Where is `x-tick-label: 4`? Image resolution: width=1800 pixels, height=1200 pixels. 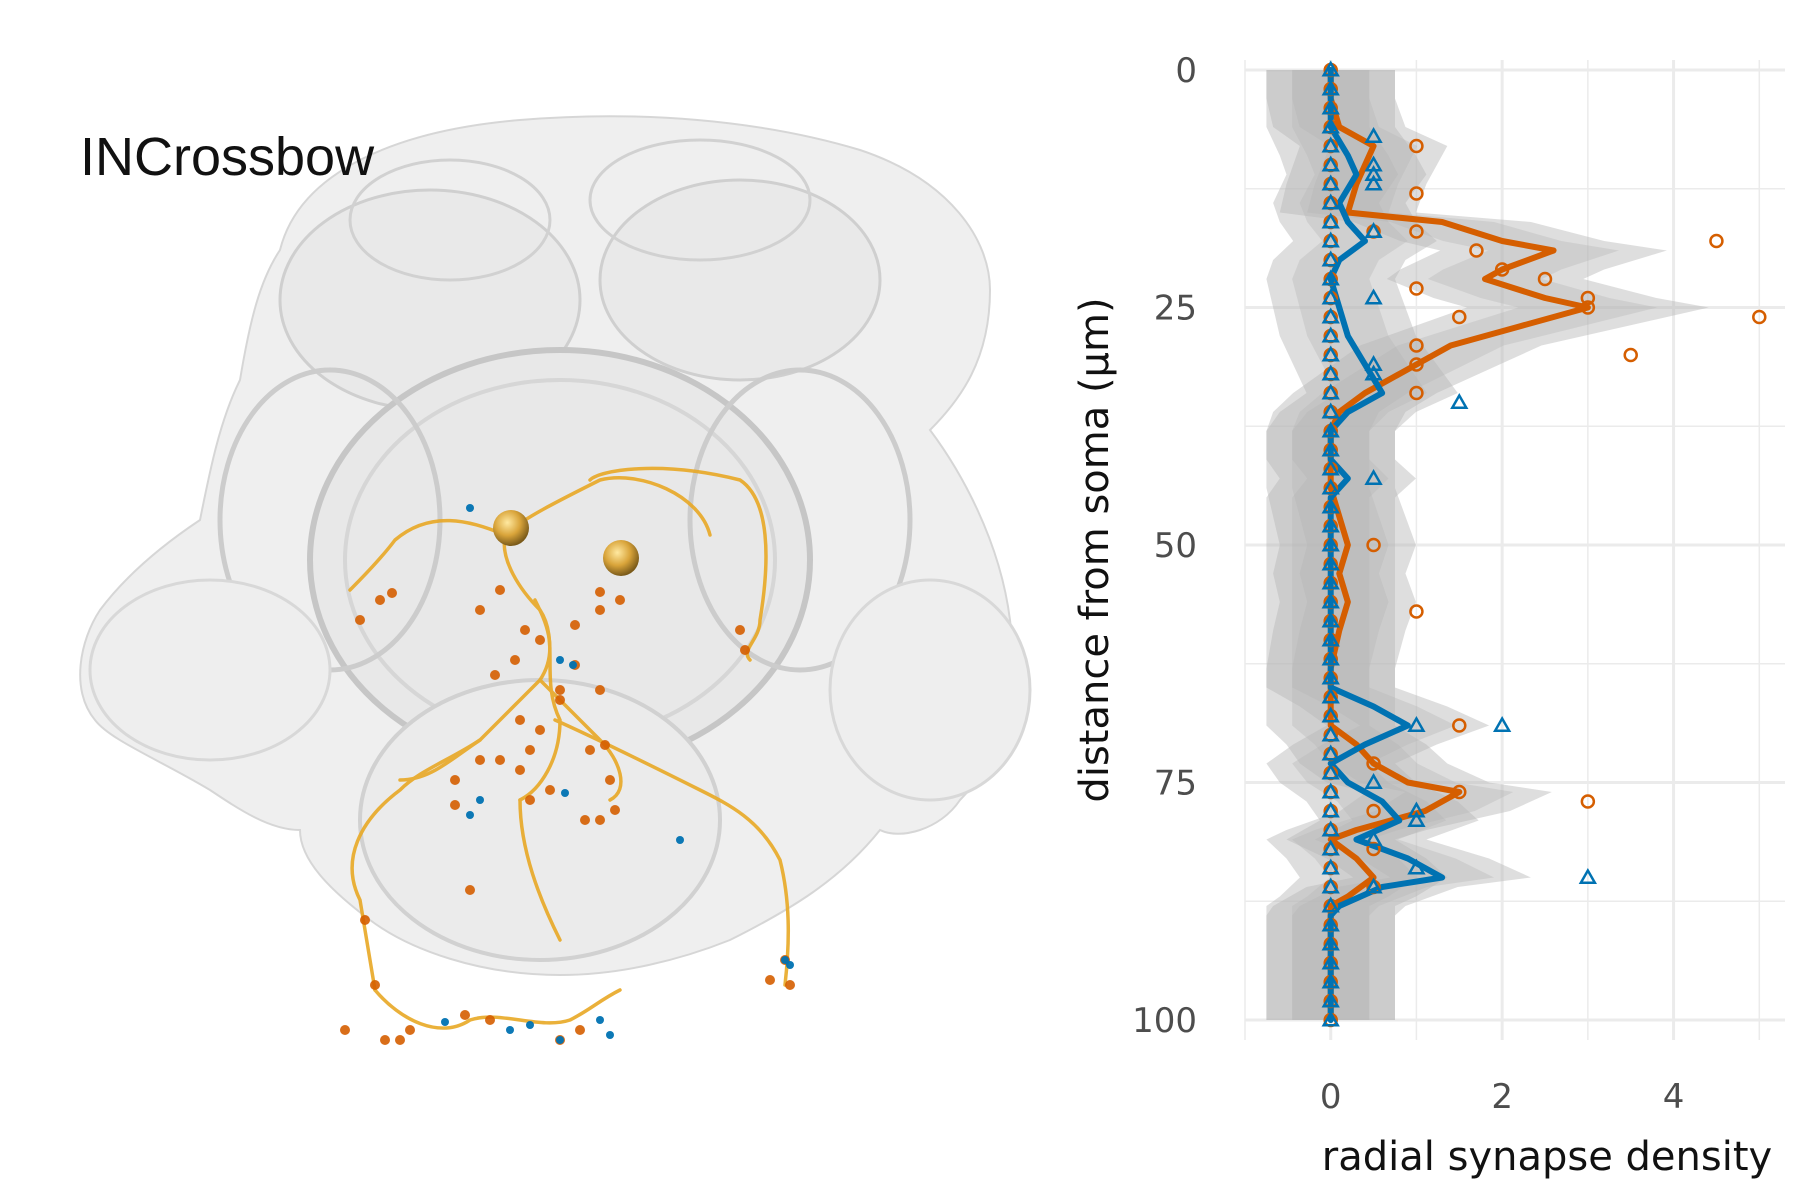 x-tick-label: 4 is located at coordinates (1674, 1097).